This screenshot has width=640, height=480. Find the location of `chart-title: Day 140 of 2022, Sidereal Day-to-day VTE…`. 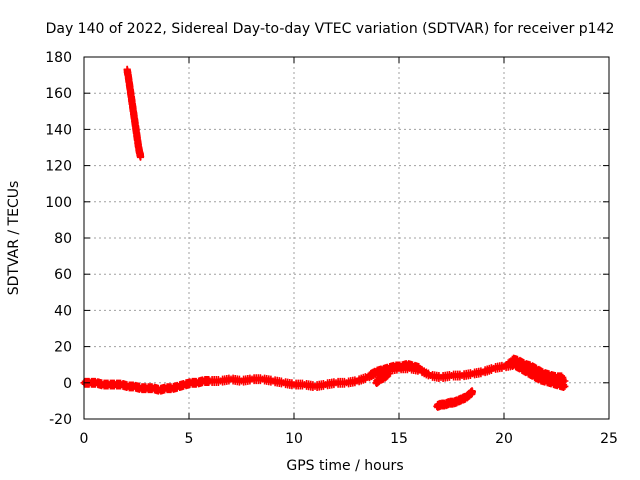

chart-title: Day 140 of 2022, Sidereal Day-to-day VTE… is located at coordinates (330, 29).